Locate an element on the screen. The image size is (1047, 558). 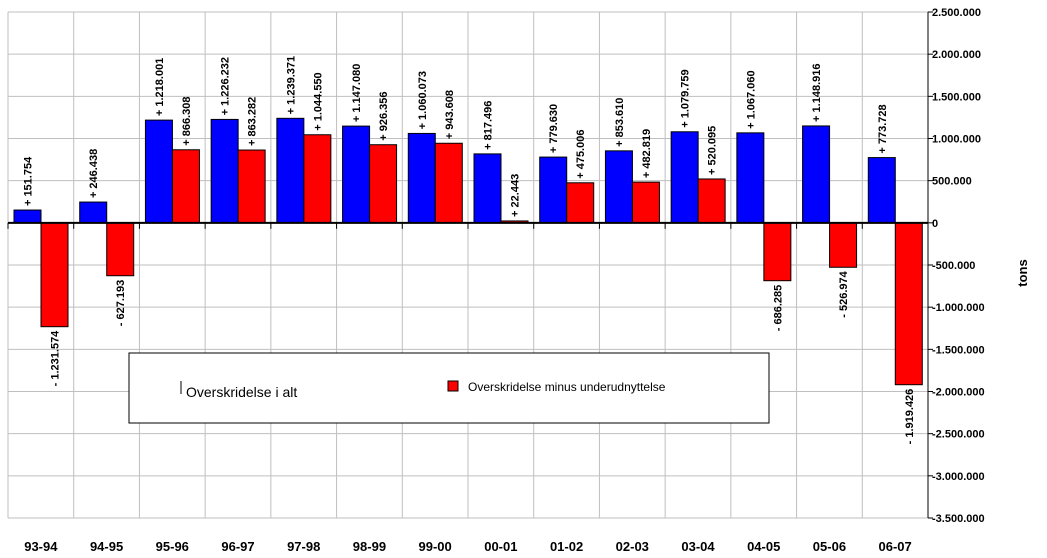
data-label-series-1: + 853.610 is located at coordinates (620, 122).